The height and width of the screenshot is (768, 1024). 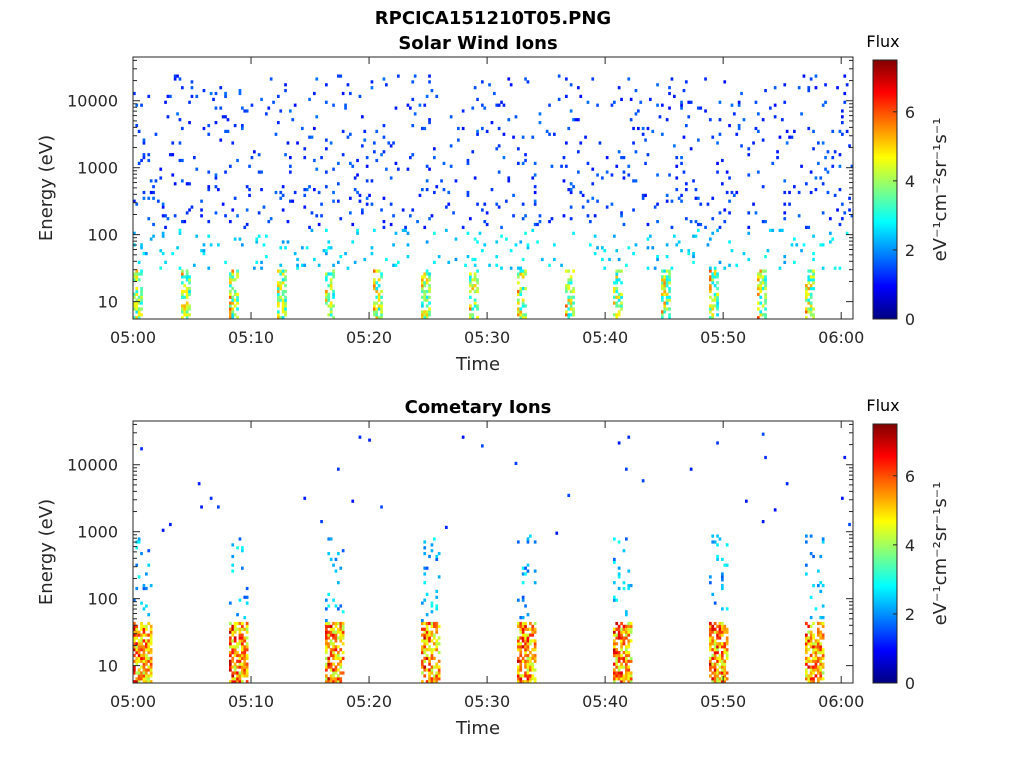 What do you see at coordinates (940, 554) in the screenshot?
I see `colorbar-label: eV⁻¹cm⁻²sr⁻¹s⁻¹` at bounding box center [940, 554].